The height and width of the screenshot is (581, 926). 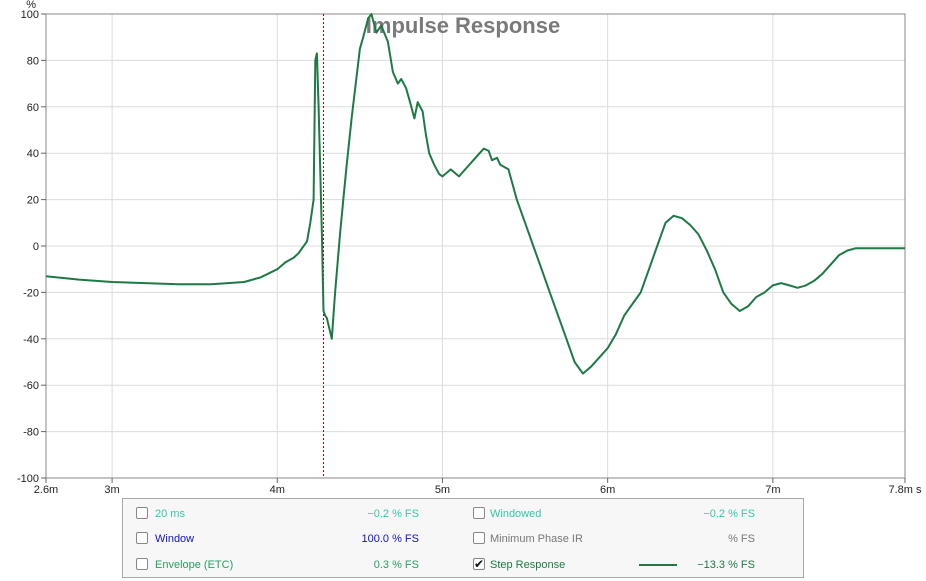 I want to click on y-tick-label: 100, so click(x=30, y=15).